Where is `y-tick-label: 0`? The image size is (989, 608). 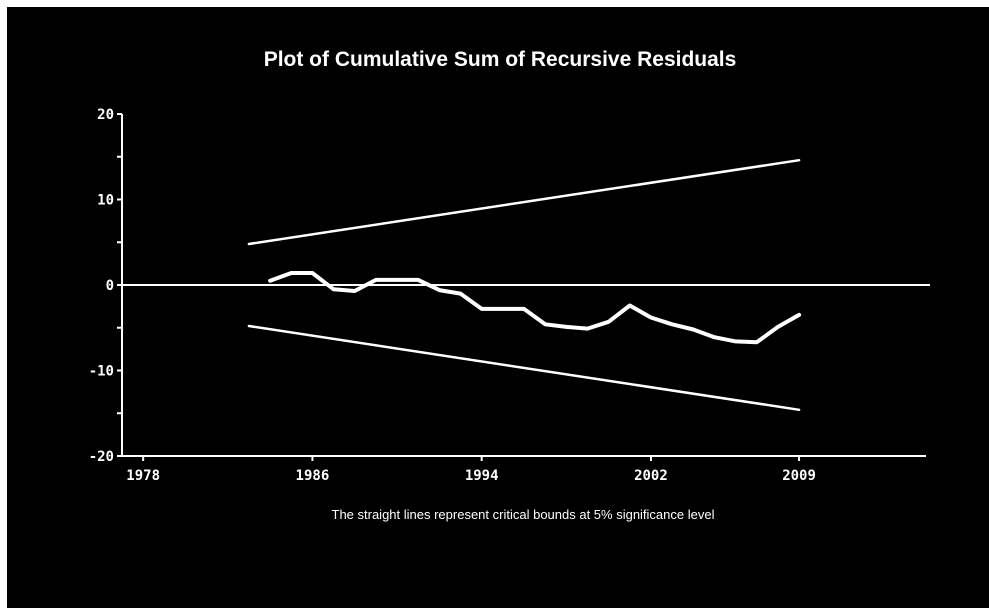 y-tick-label: 0 is located at coordinates (110, 286).